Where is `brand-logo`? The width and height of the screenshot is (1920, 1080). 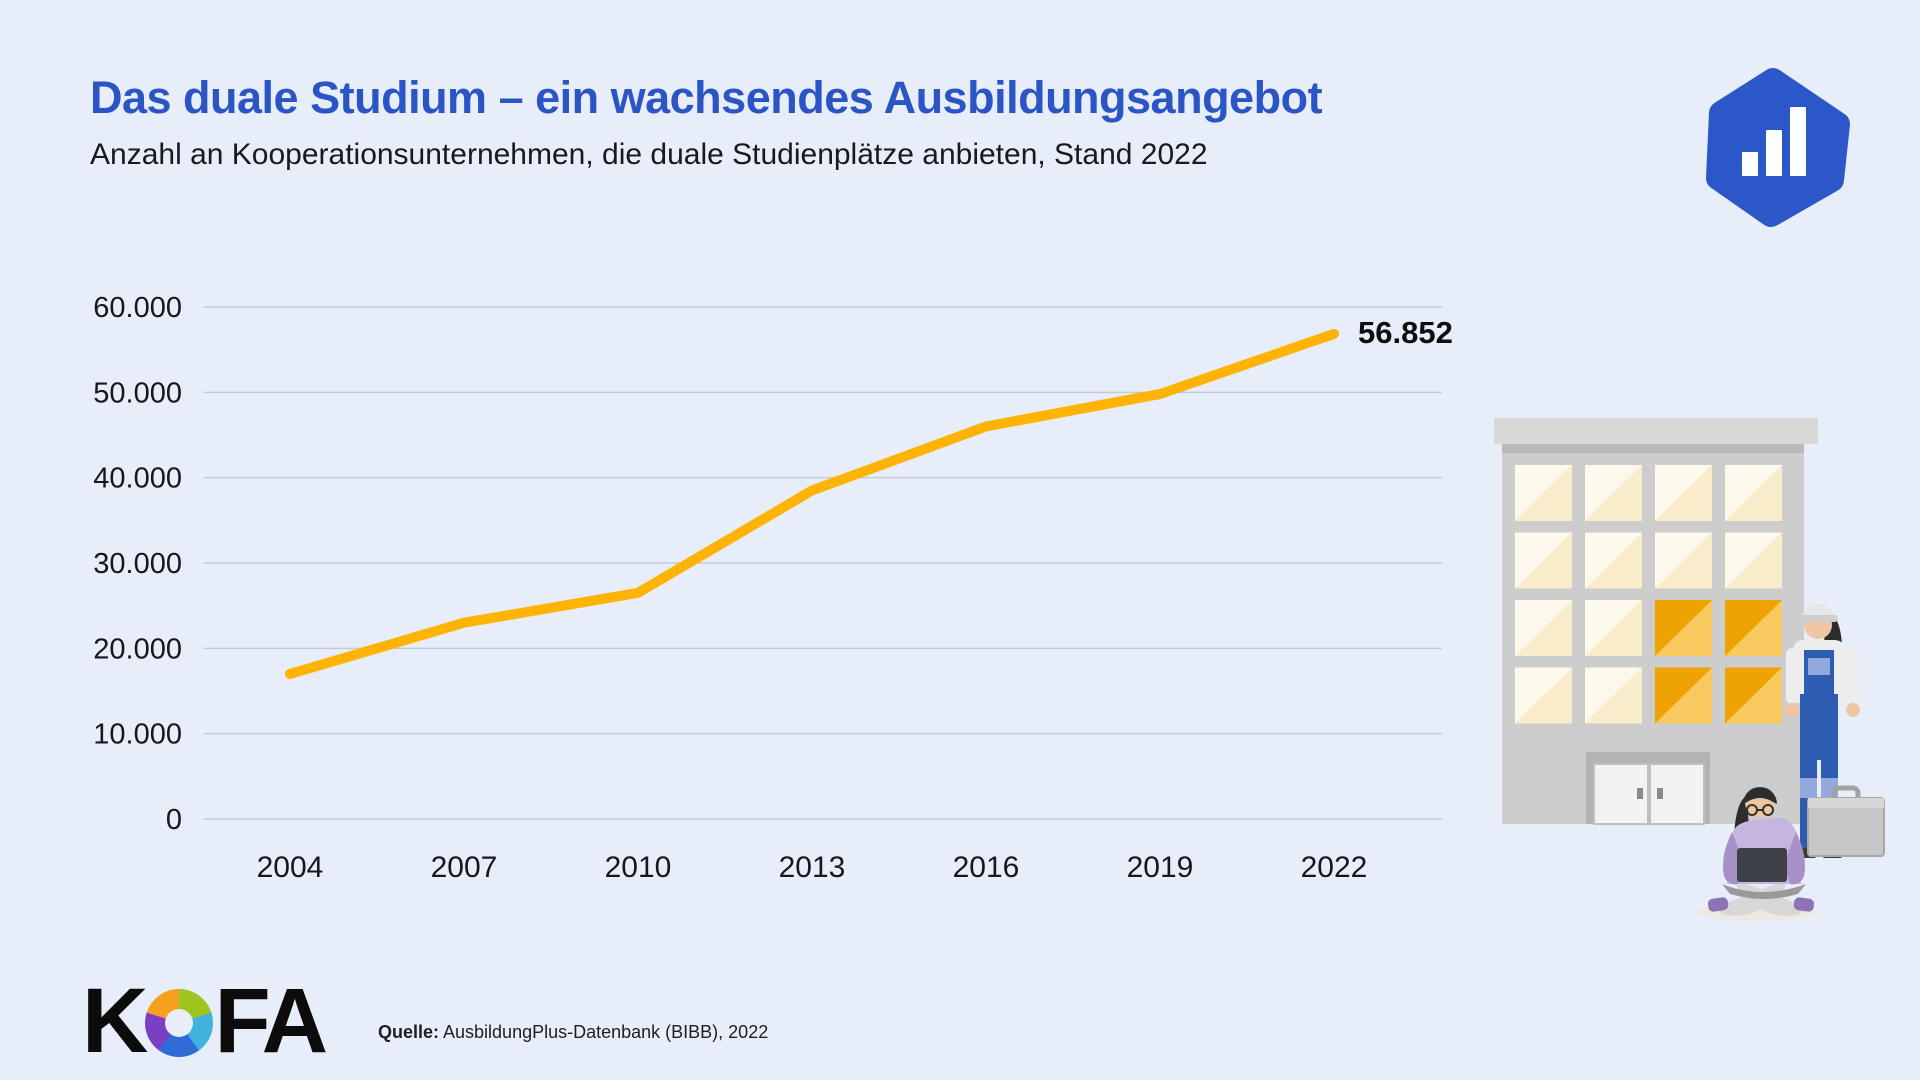 brand-logo is located at coordinates (1778, 147).